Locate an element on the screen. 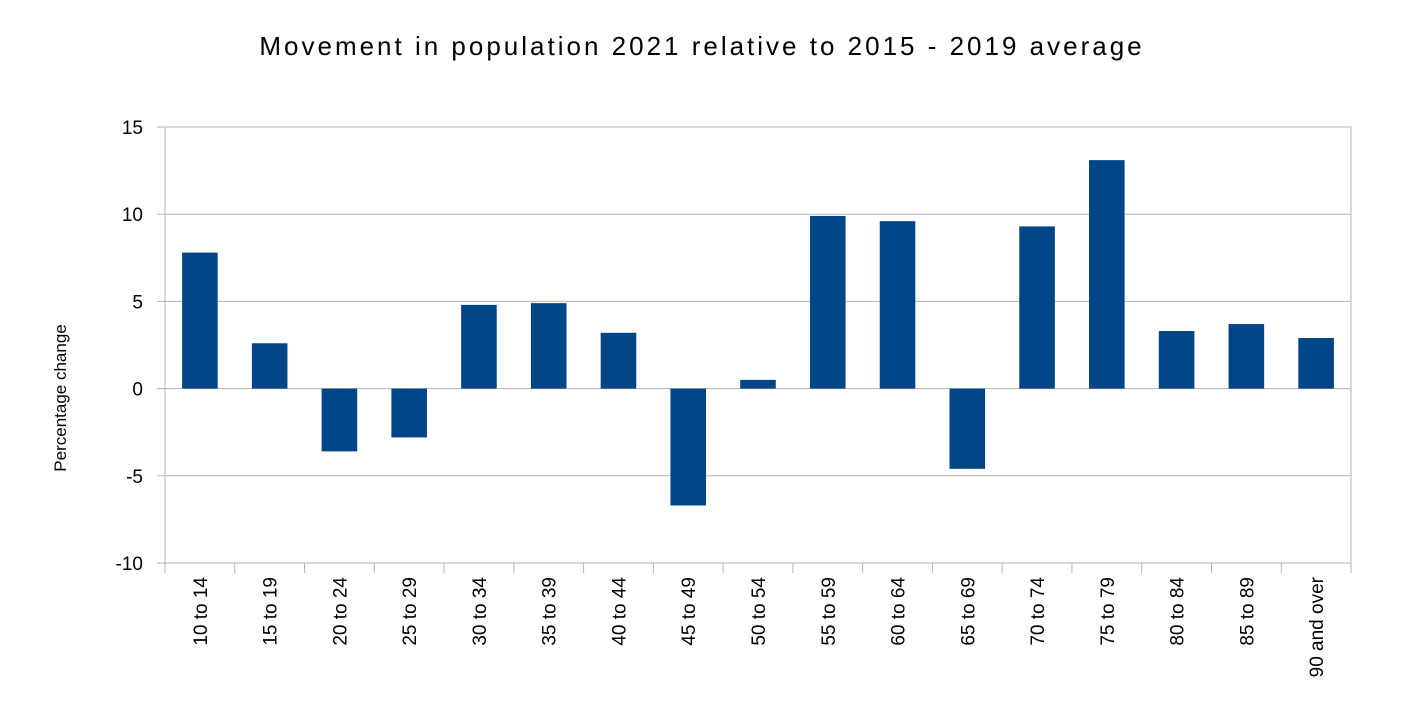  x-tick-label: 45 to 49 is located at coordinates (689, 611).